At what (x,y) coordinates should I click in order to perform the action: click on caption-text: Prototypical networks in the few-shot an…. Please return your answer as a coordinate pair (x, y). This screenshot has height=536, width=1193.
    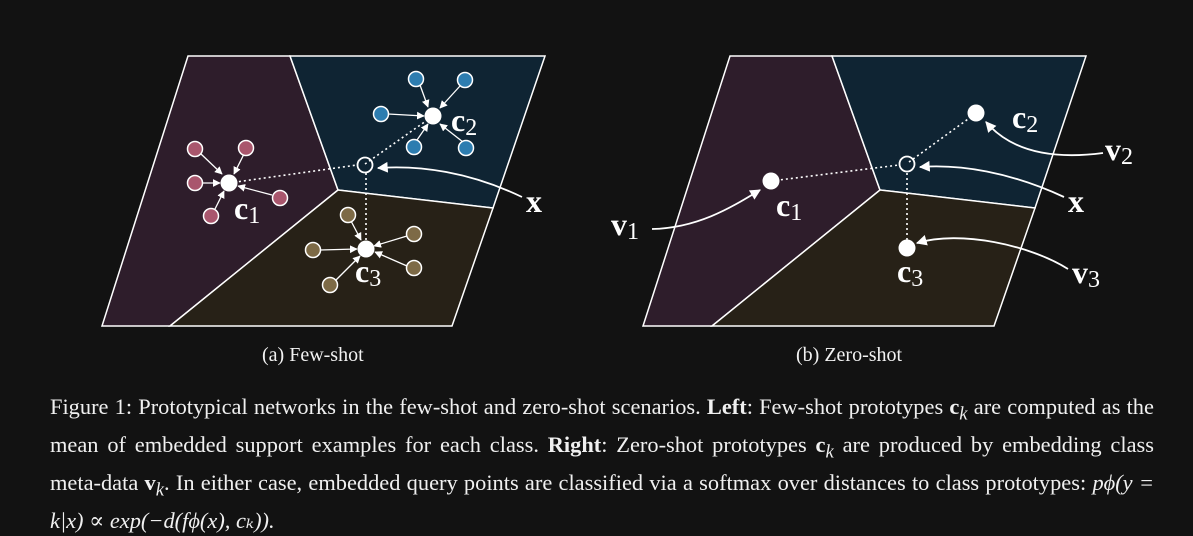
    Looking at the image, I should click on (419, 406).